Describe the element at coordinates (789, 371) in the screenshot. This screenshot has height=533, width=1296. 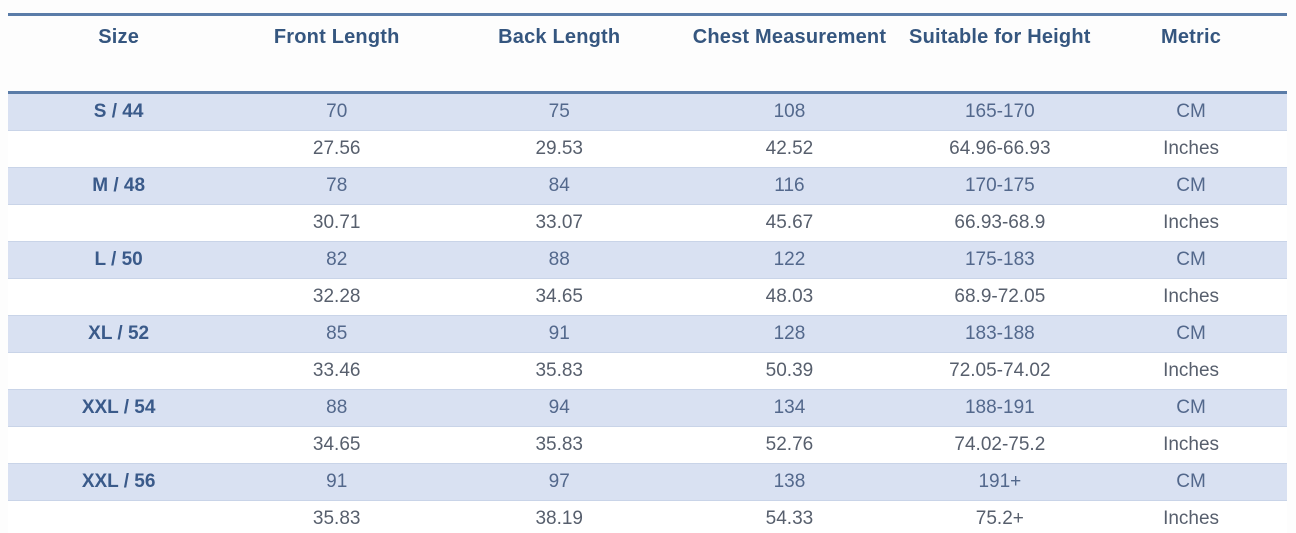
I see `cell-chest: 50.39` at that location.